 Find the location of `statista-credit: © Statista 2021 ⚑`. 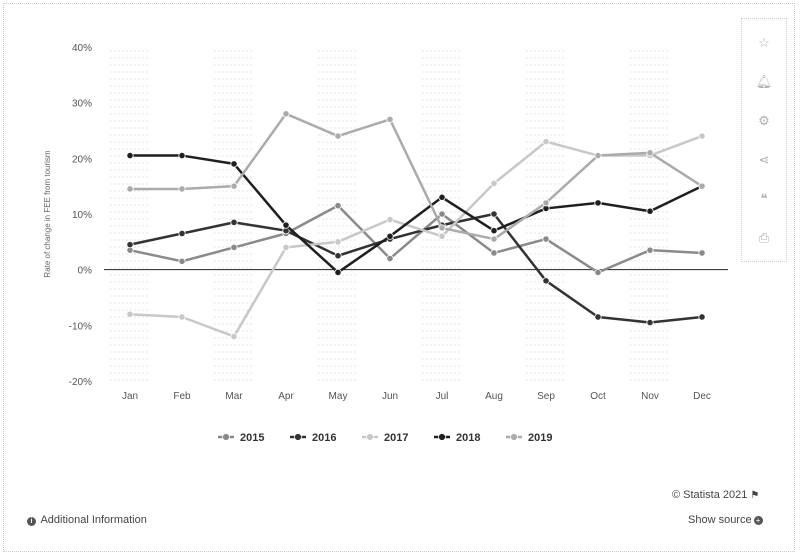

statista-credit: © Statista 2021 ⚑ is located at coordinates (715, 495).